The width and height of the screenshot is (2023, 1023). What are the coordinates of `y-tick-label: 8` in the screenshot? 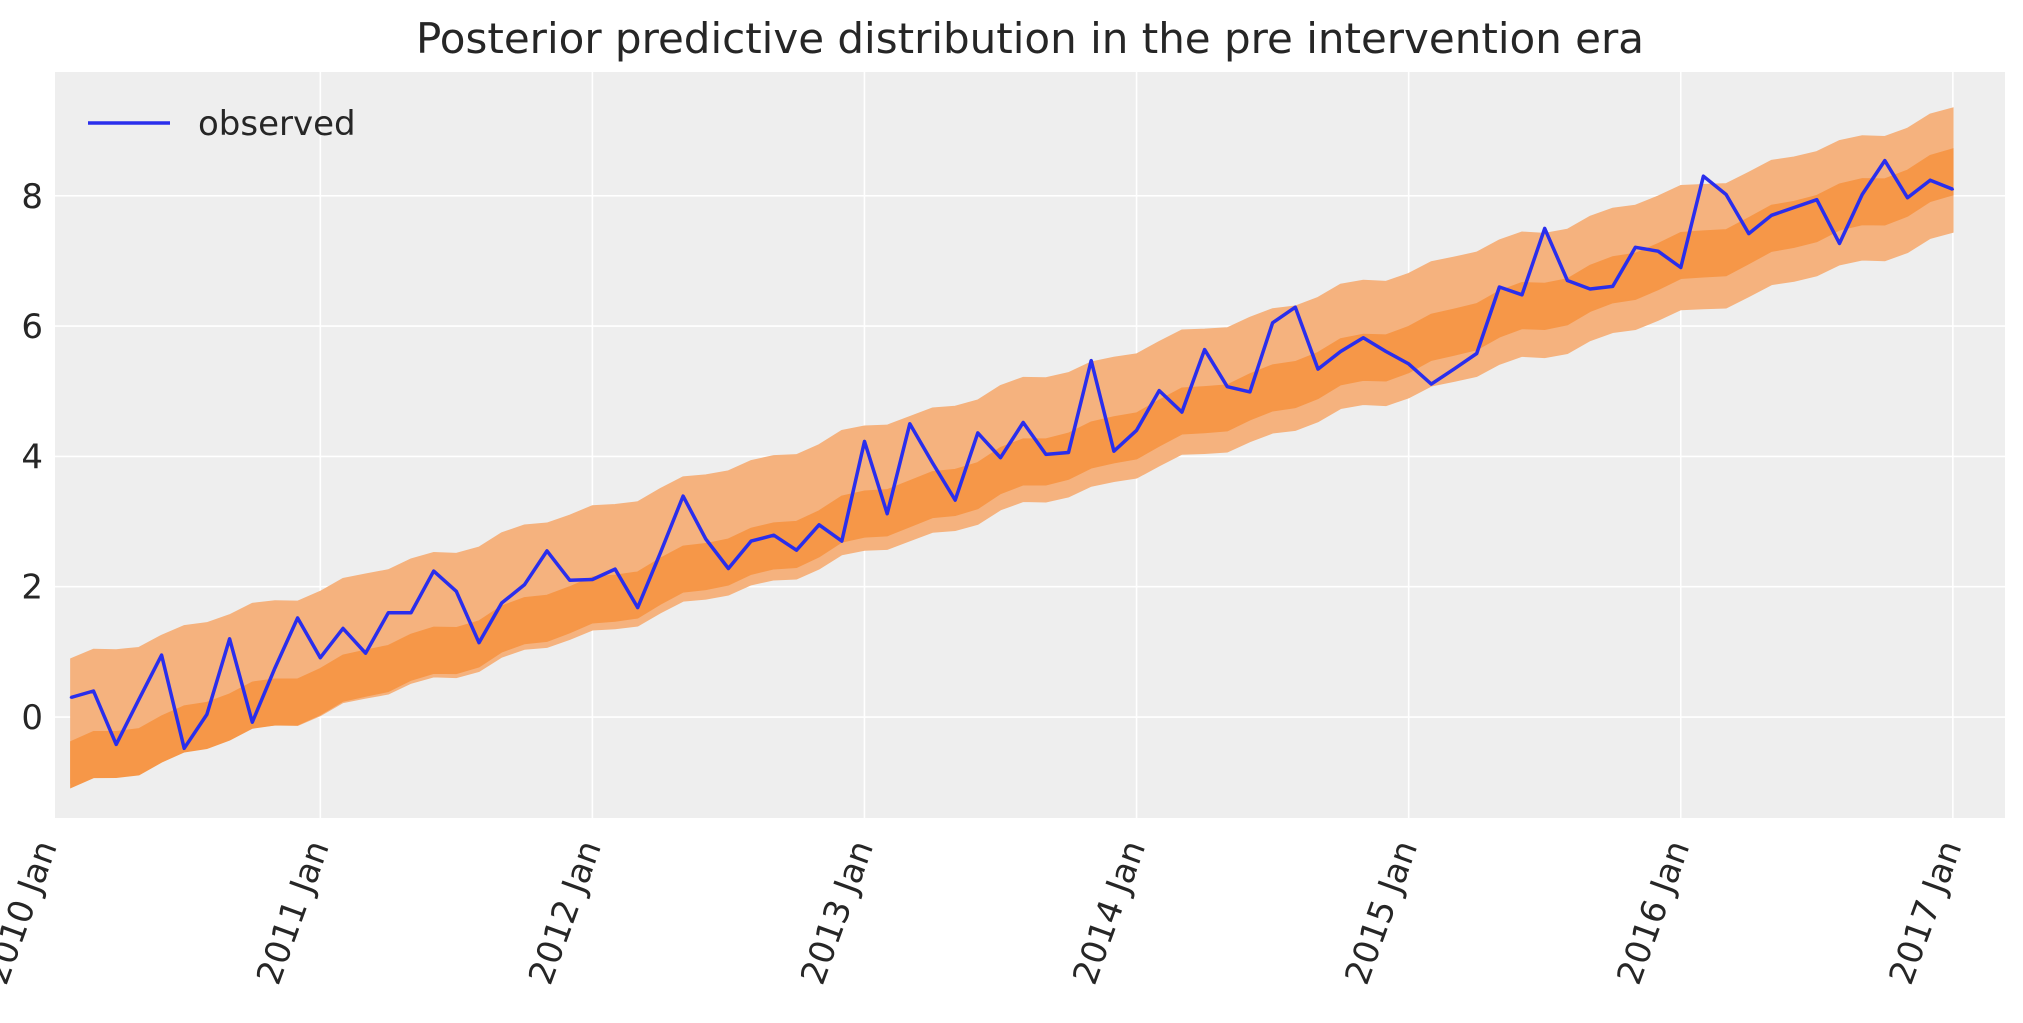 It's located at (32, 197).